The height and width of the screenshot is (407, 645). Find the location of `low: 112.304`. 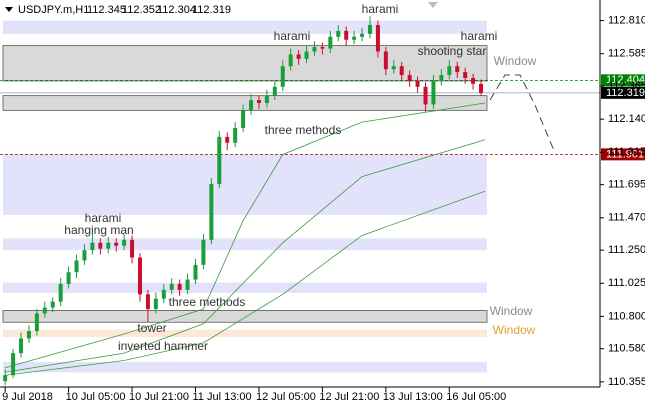

low: 112.304 is located at coordinates (176, 10).